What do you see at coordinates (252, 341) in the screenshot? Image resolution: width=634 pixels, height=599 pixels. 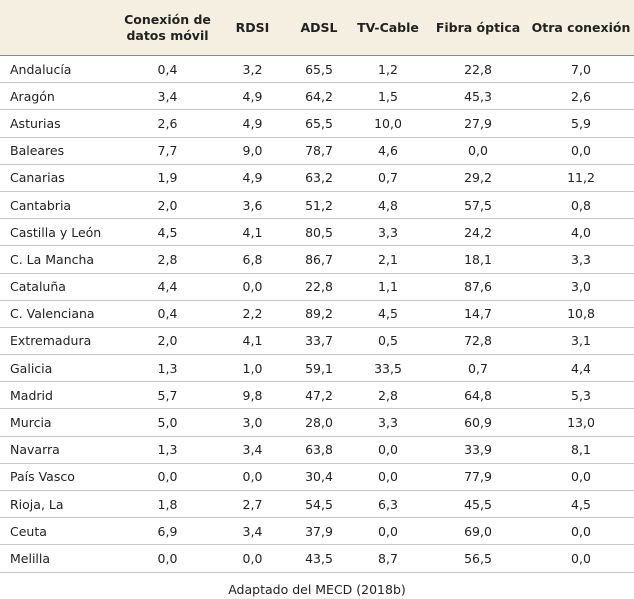 I see `table-cell: 4,1` at bounding box center [252, 341].